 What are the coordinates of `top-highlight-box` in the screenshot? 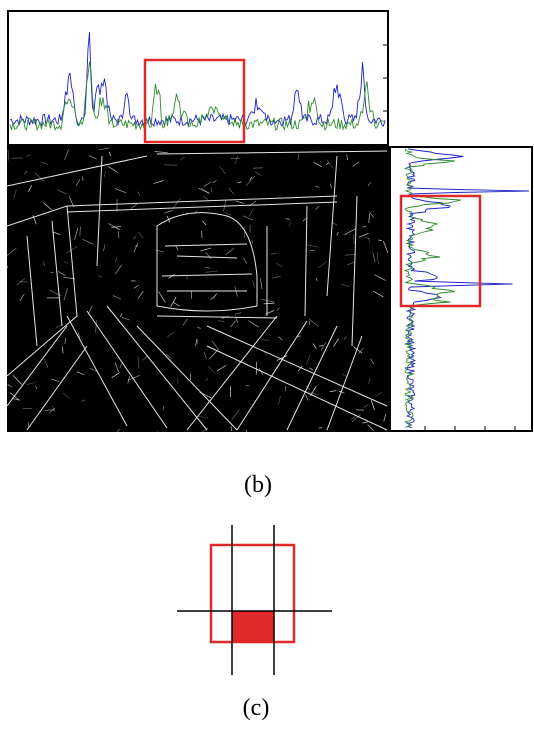 It's located at (194, 101).